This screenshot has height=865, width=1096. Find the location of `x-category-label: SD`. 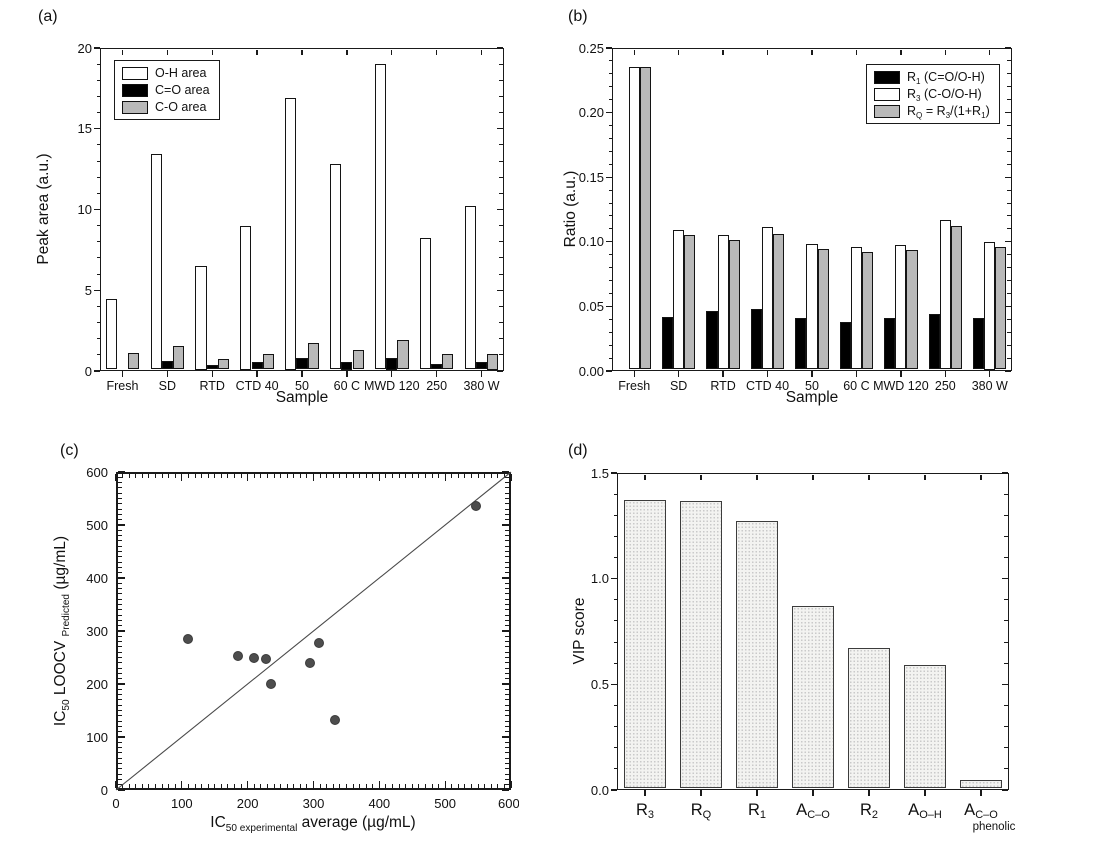

x-category-label: SD is located at coordinates (167, 386).